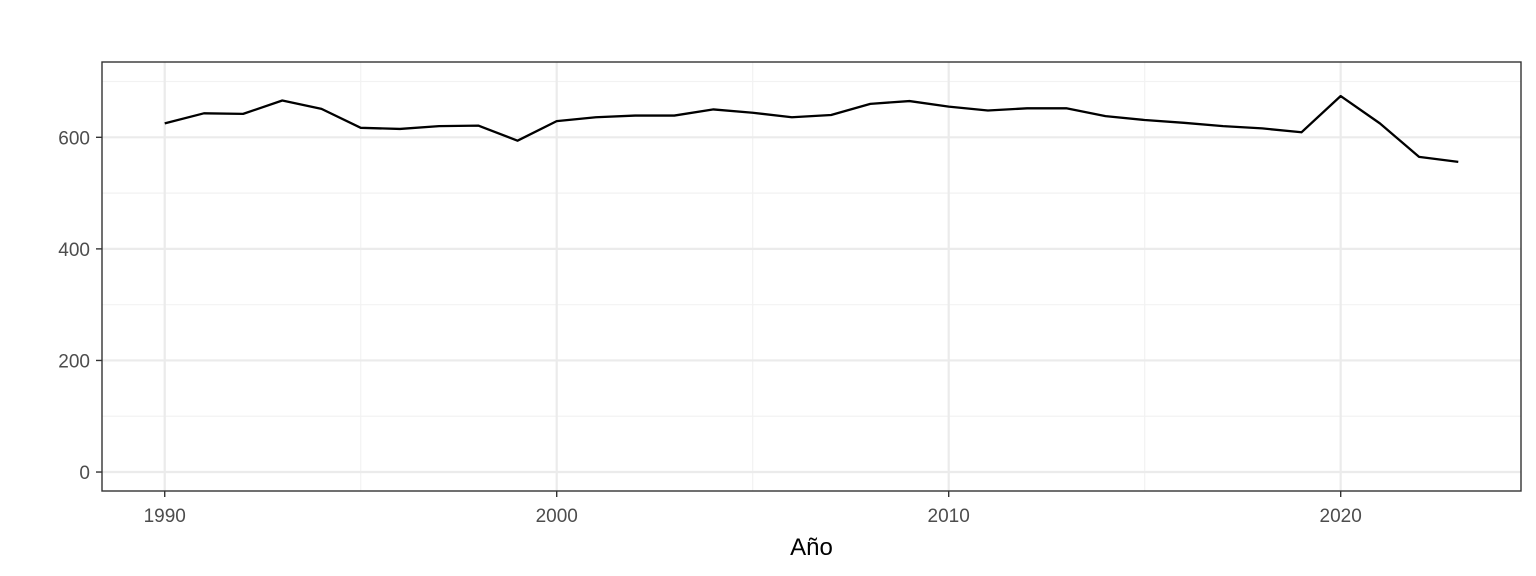 The height and width of the screenshot is (576, 1536). Describe the element at coordinates (84, 473) in the screenshot. I see `y-tick-label: 0` at that location.